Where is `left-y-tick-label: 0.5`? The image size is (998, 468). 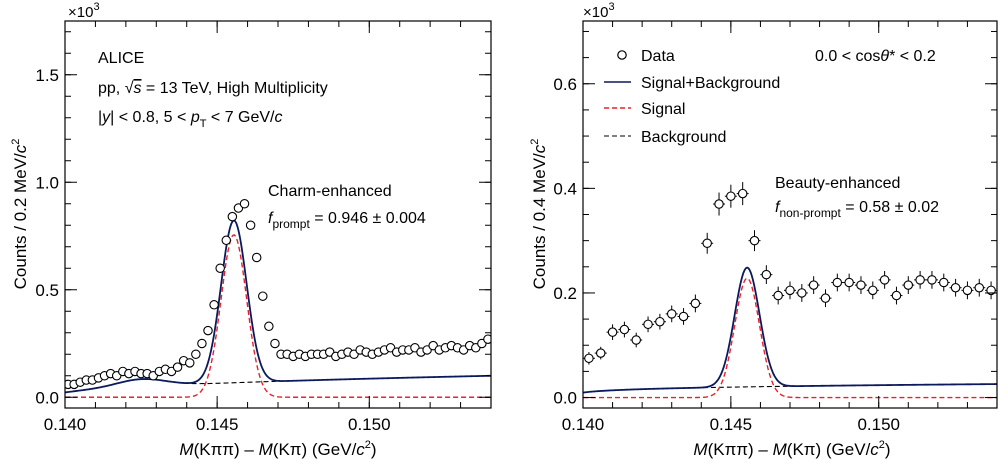 left-y-tick-label: 0.5 is located at coordinates (47, 290).